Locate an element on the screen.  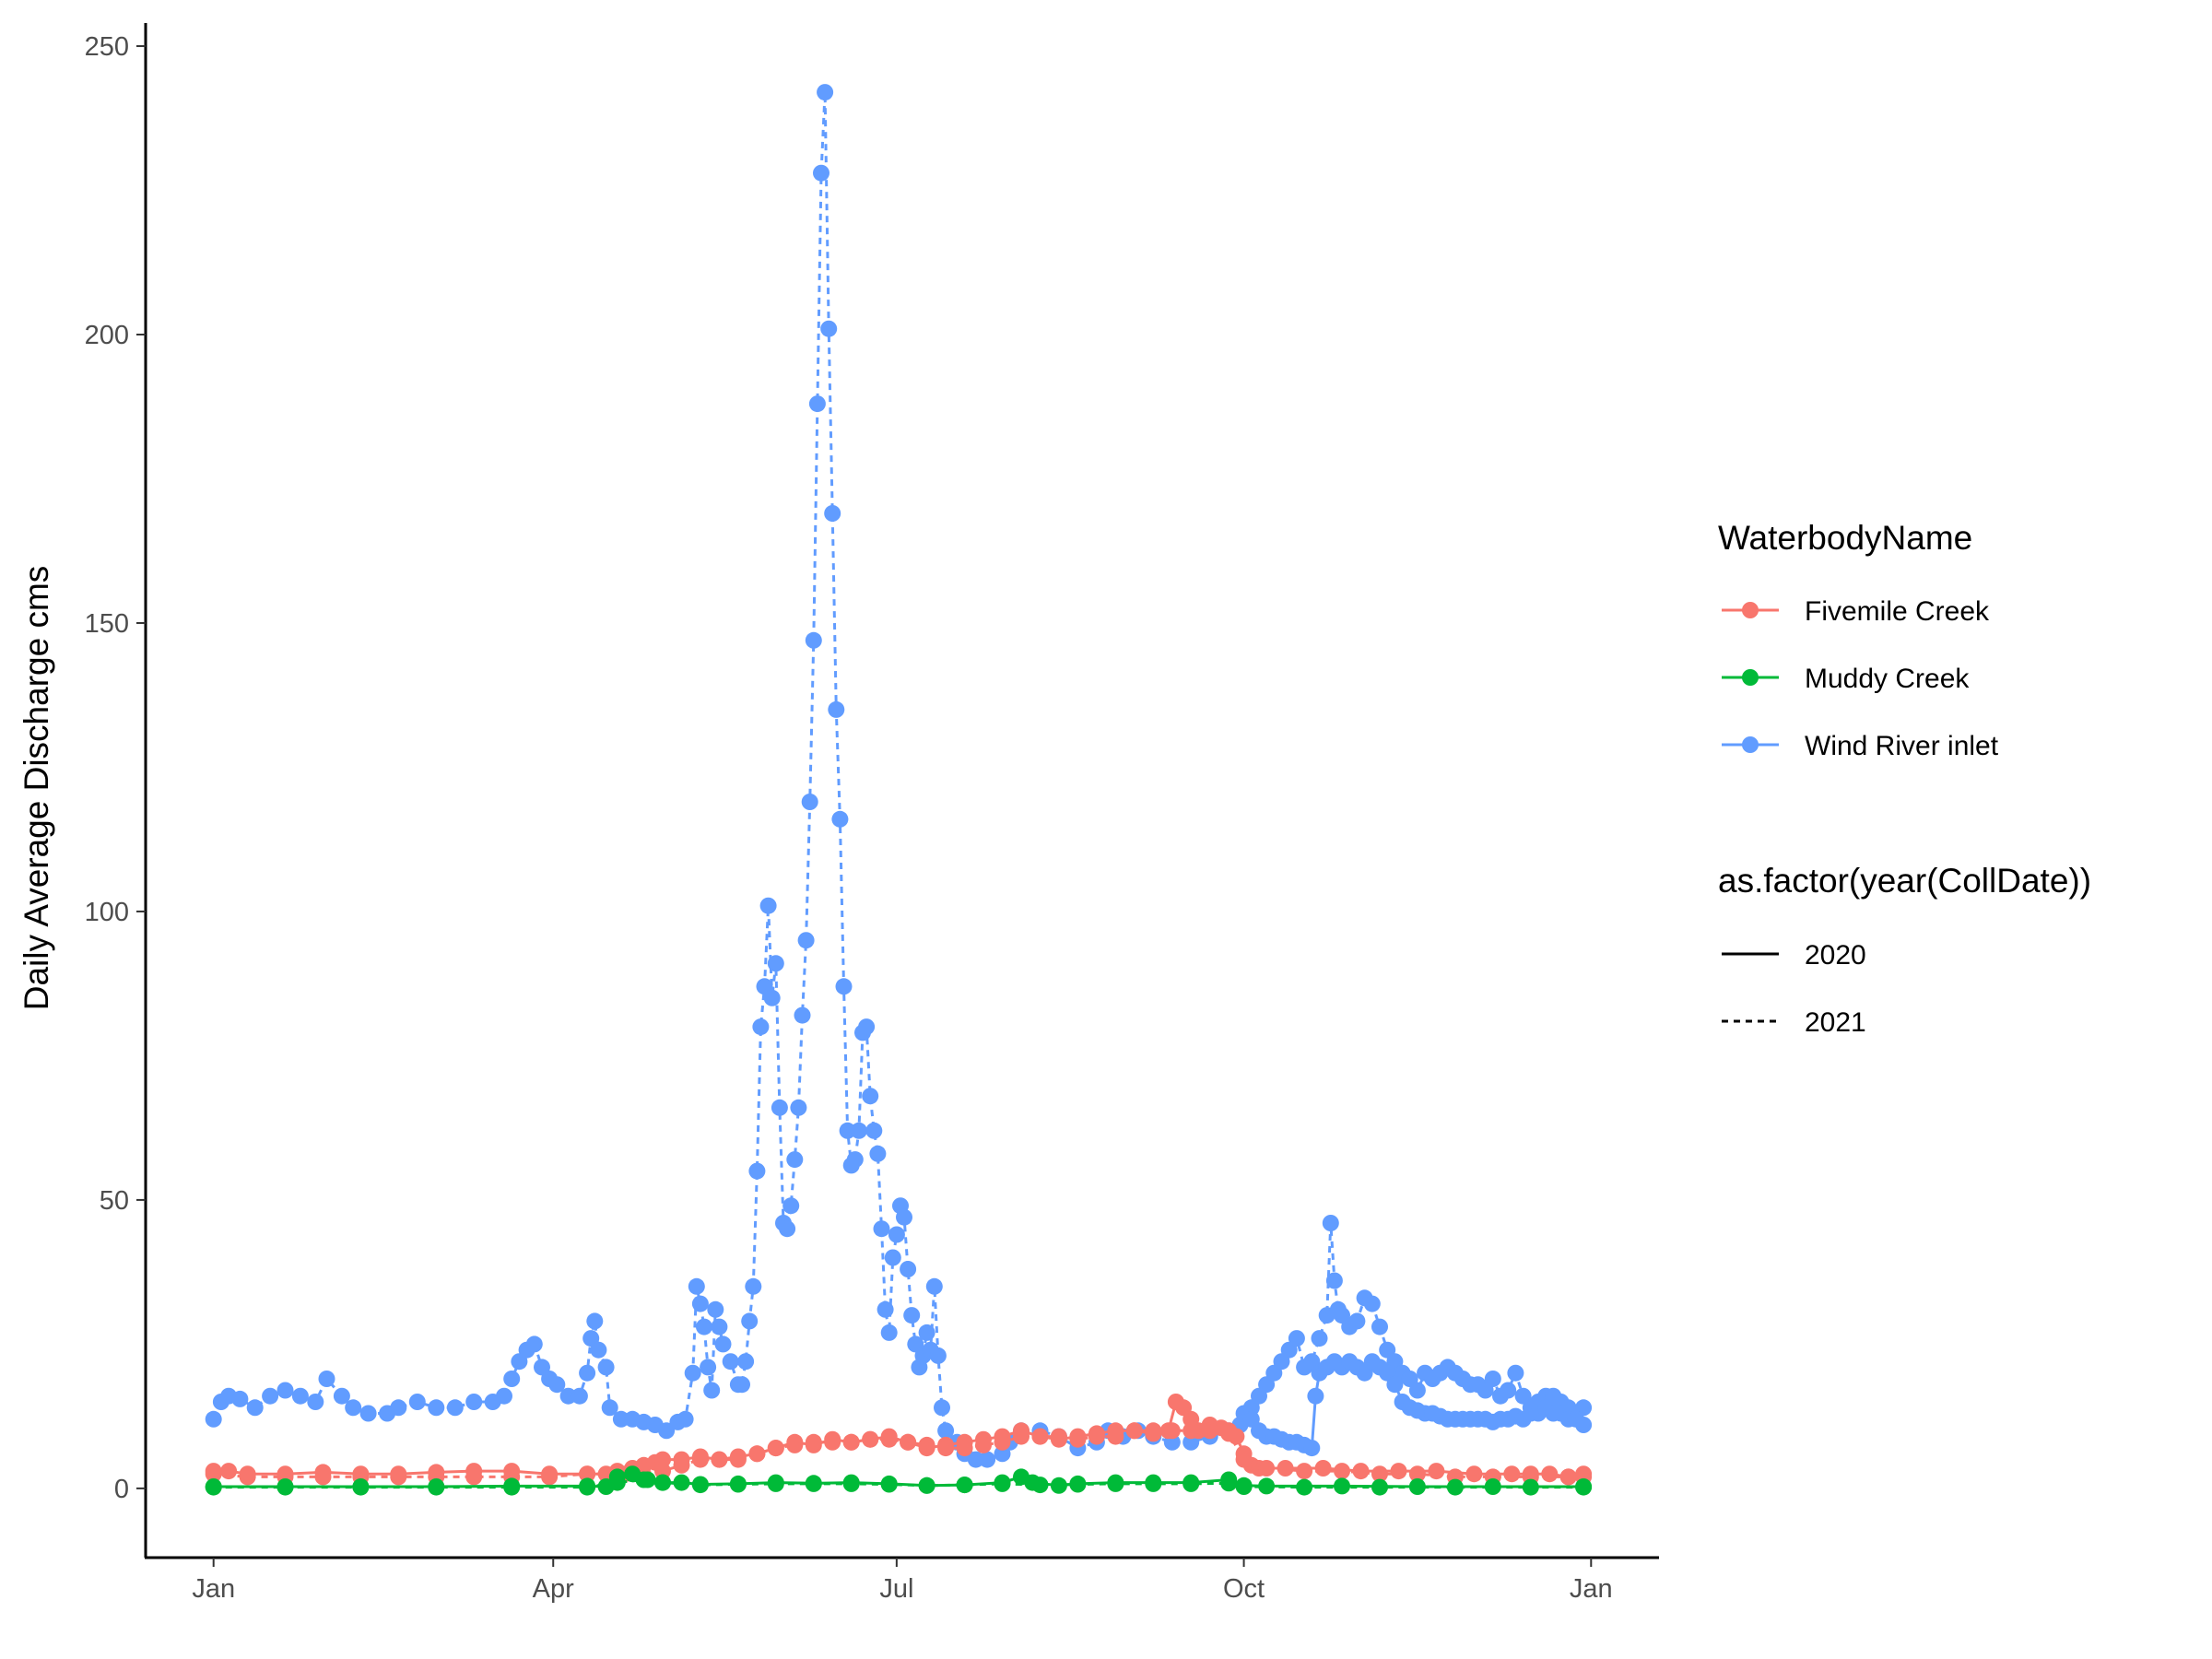
legend-title-color: WaterbodyName is located at coordinates (1845, 538).